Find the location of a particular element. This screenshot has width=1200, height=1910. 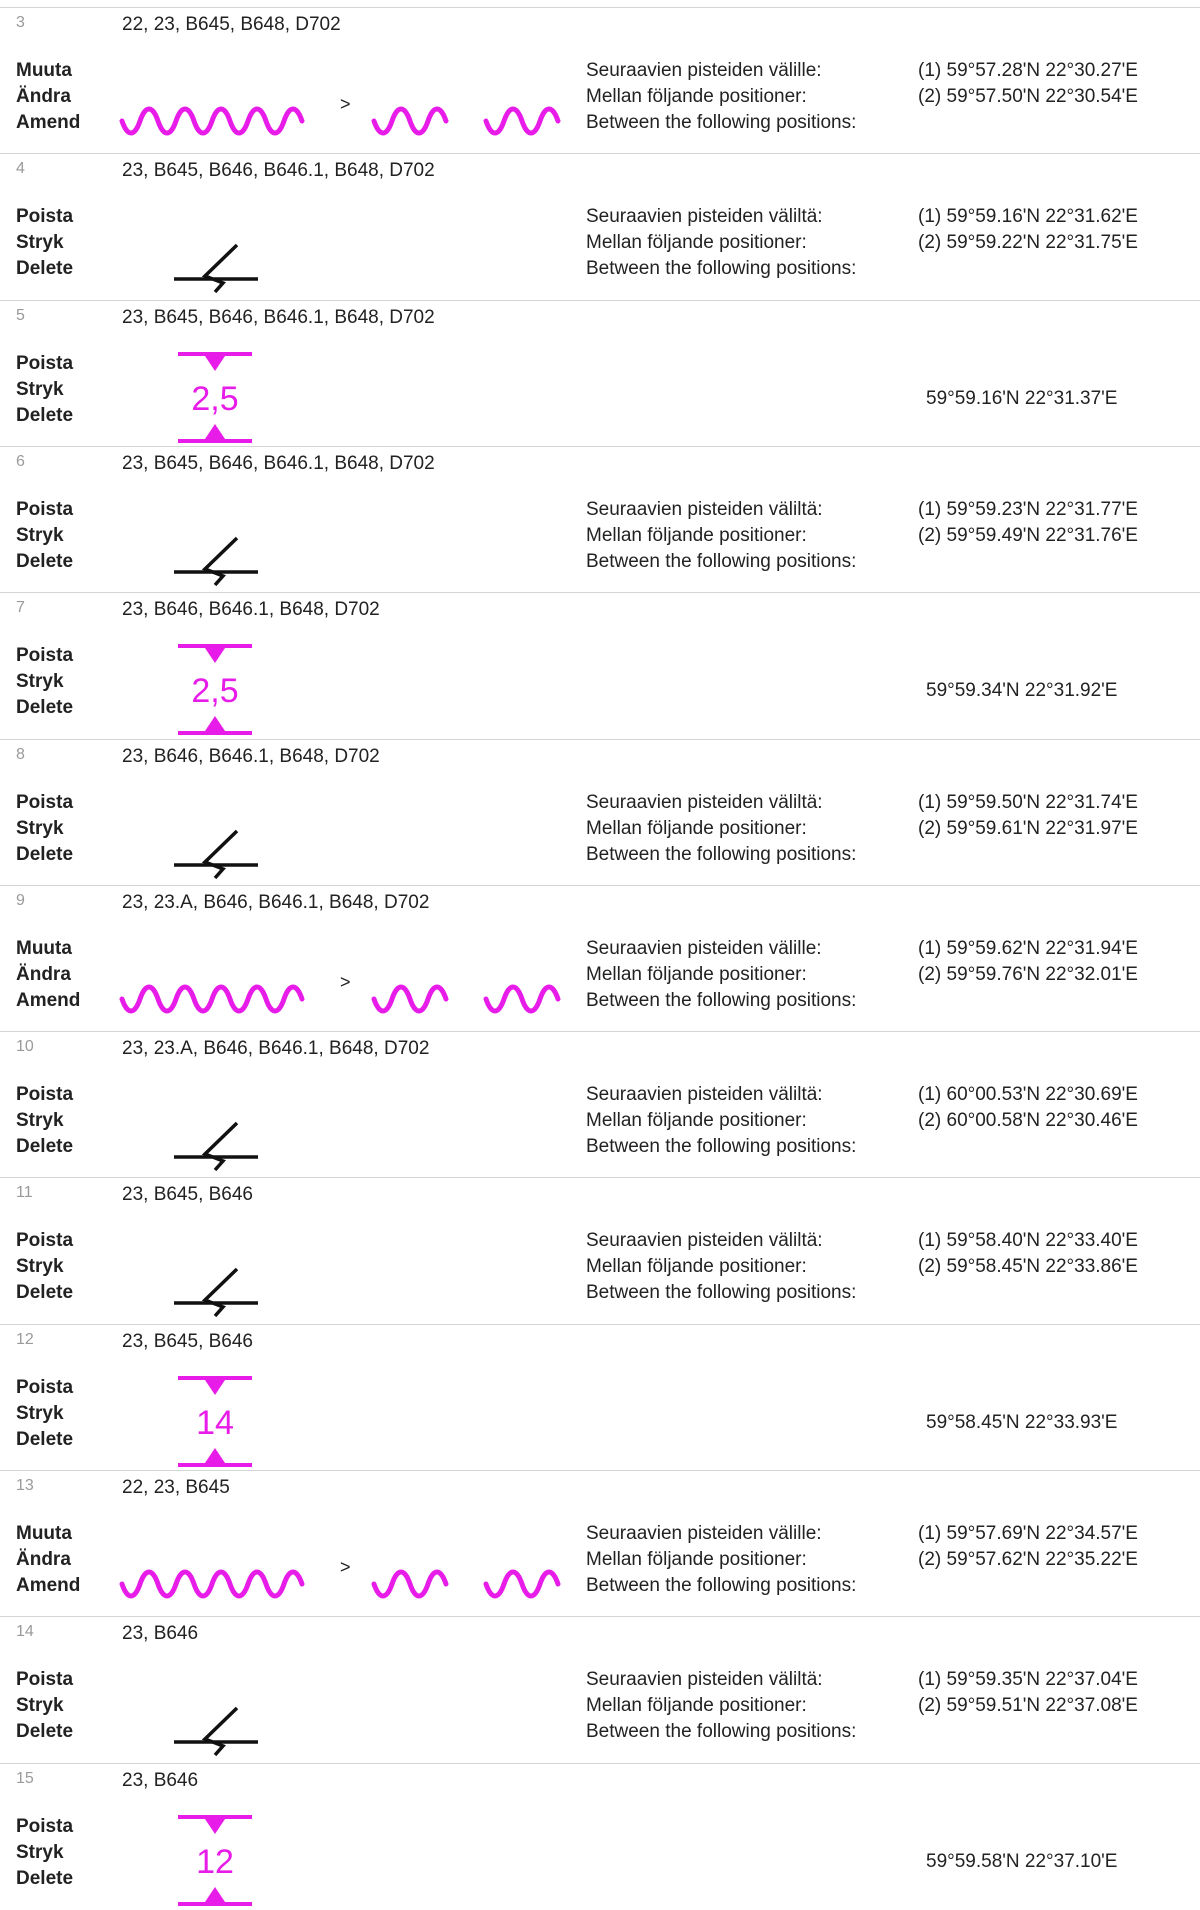

entry-number: 3 is located at coordinates (20, 22).